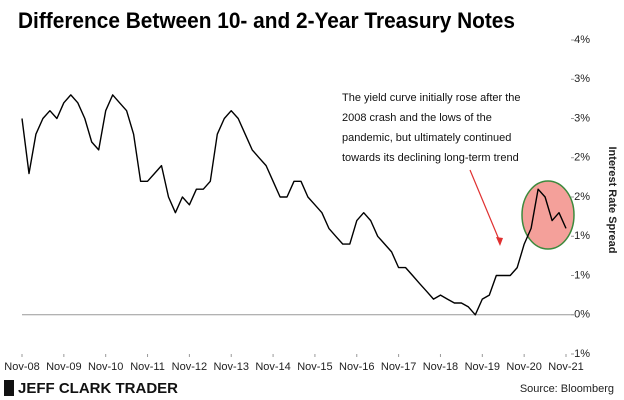  What do you see at coordinates (272, 367) in the screenshot?
I see `x-tick-label: Nov-14` at bounding box center [272, 367].